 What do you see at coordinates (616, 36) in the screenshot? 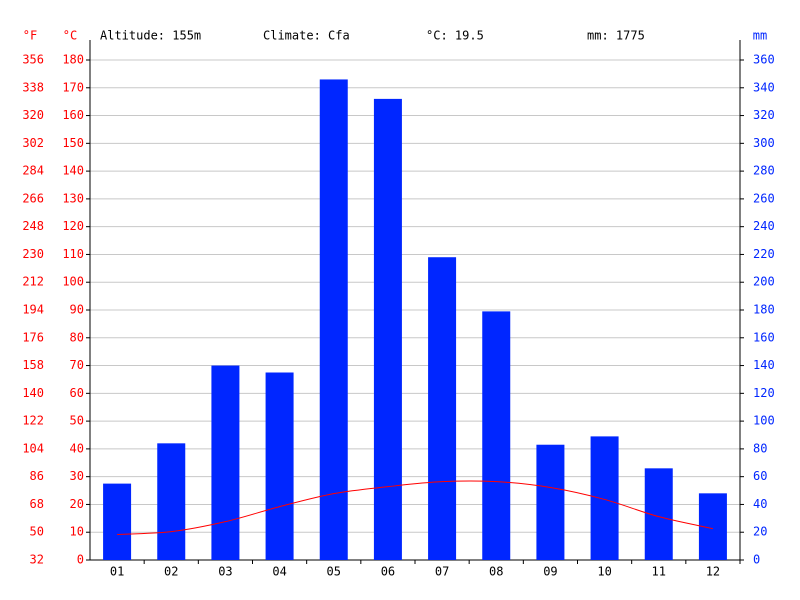
I see `annotation: mm: 1775` at bounding box center [616, 36].